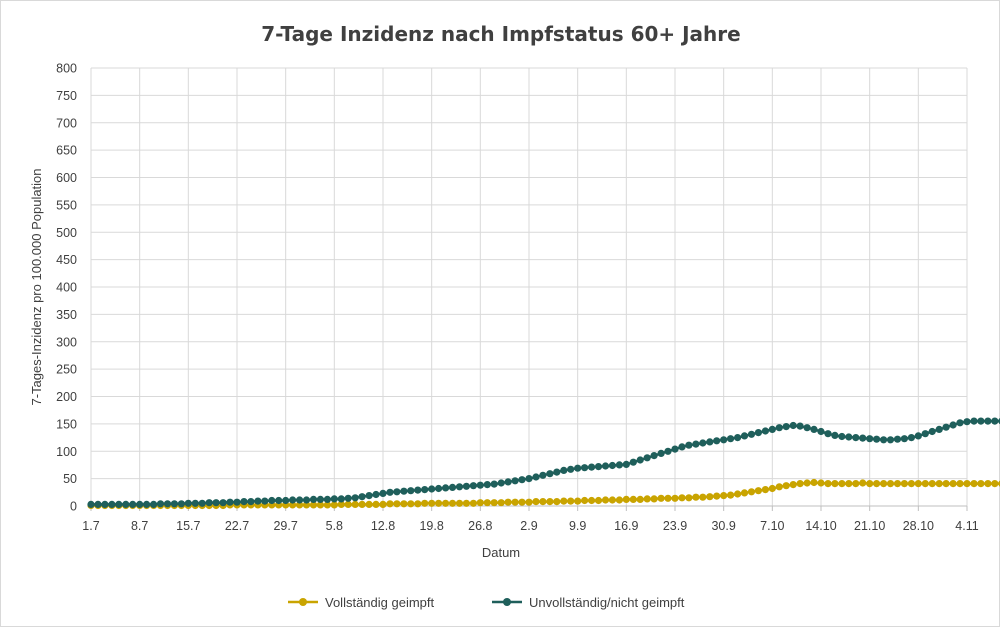 The width and height of the screenshot is (1000, 628). Describe the element at coordinates (66, 315) in the screenshot. I see `y-tick-label: 350` at that location.